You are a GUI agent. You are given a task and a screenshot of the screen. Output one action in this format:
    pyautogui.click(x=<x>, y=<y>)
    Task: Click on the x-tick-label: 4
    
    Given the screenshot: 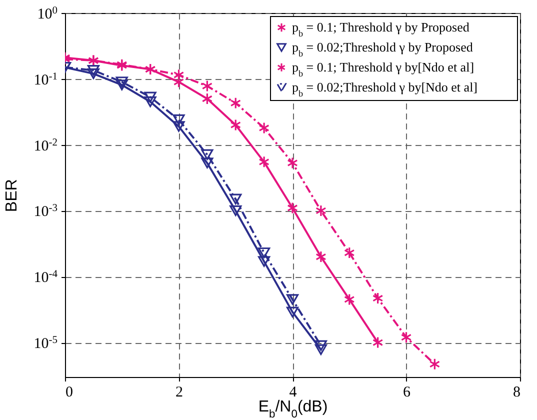 What is the action you would take?
    pyautogui.click(x=293, y=392)
    